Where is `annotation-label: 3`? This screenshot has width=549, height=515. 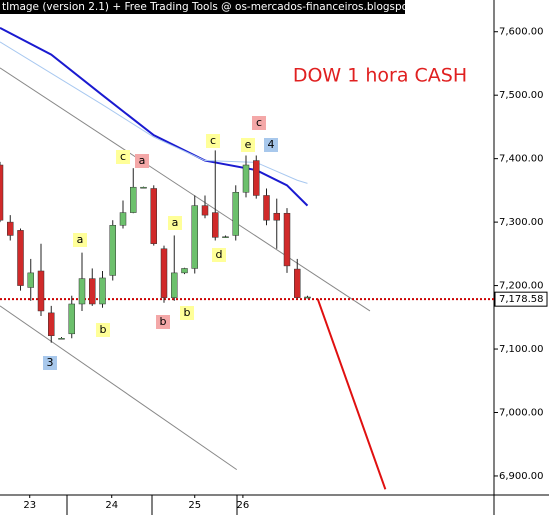 annotation-label: 3 is located at coordinates (50, 362).